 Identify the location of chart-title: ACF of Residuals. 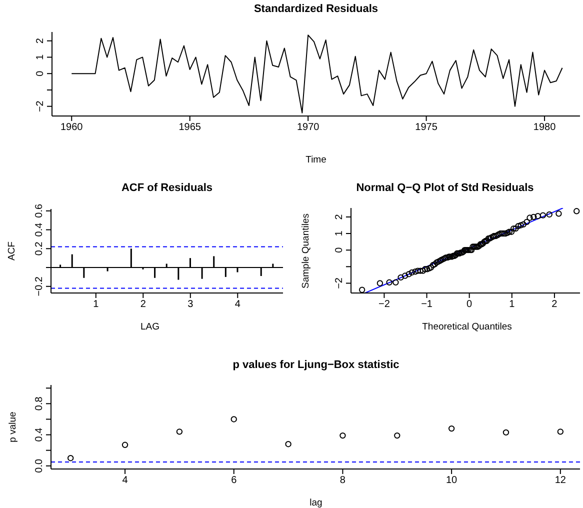
(167, 188).